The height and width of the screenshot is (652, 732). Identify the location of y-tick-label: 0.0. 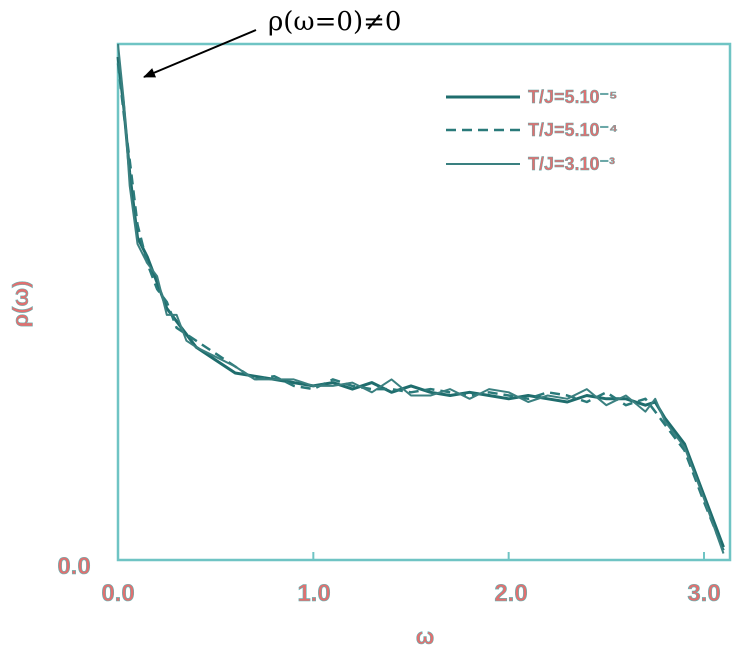
(73, 566).